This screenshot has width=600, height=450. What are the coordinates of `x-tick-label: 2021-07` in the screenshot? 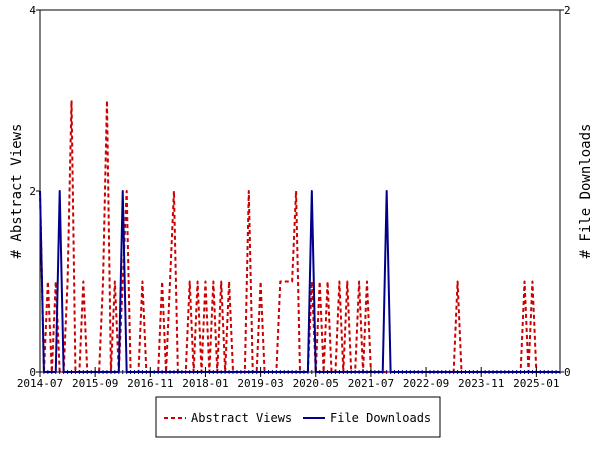 It's located at (371, 383).